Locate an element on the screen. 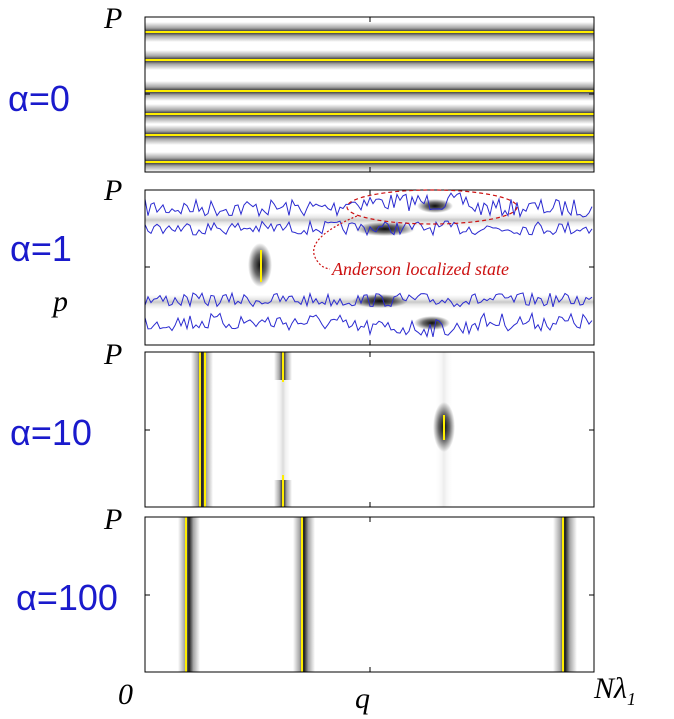  alpha-label-2: α=1 is located at coordinates (41, 248).